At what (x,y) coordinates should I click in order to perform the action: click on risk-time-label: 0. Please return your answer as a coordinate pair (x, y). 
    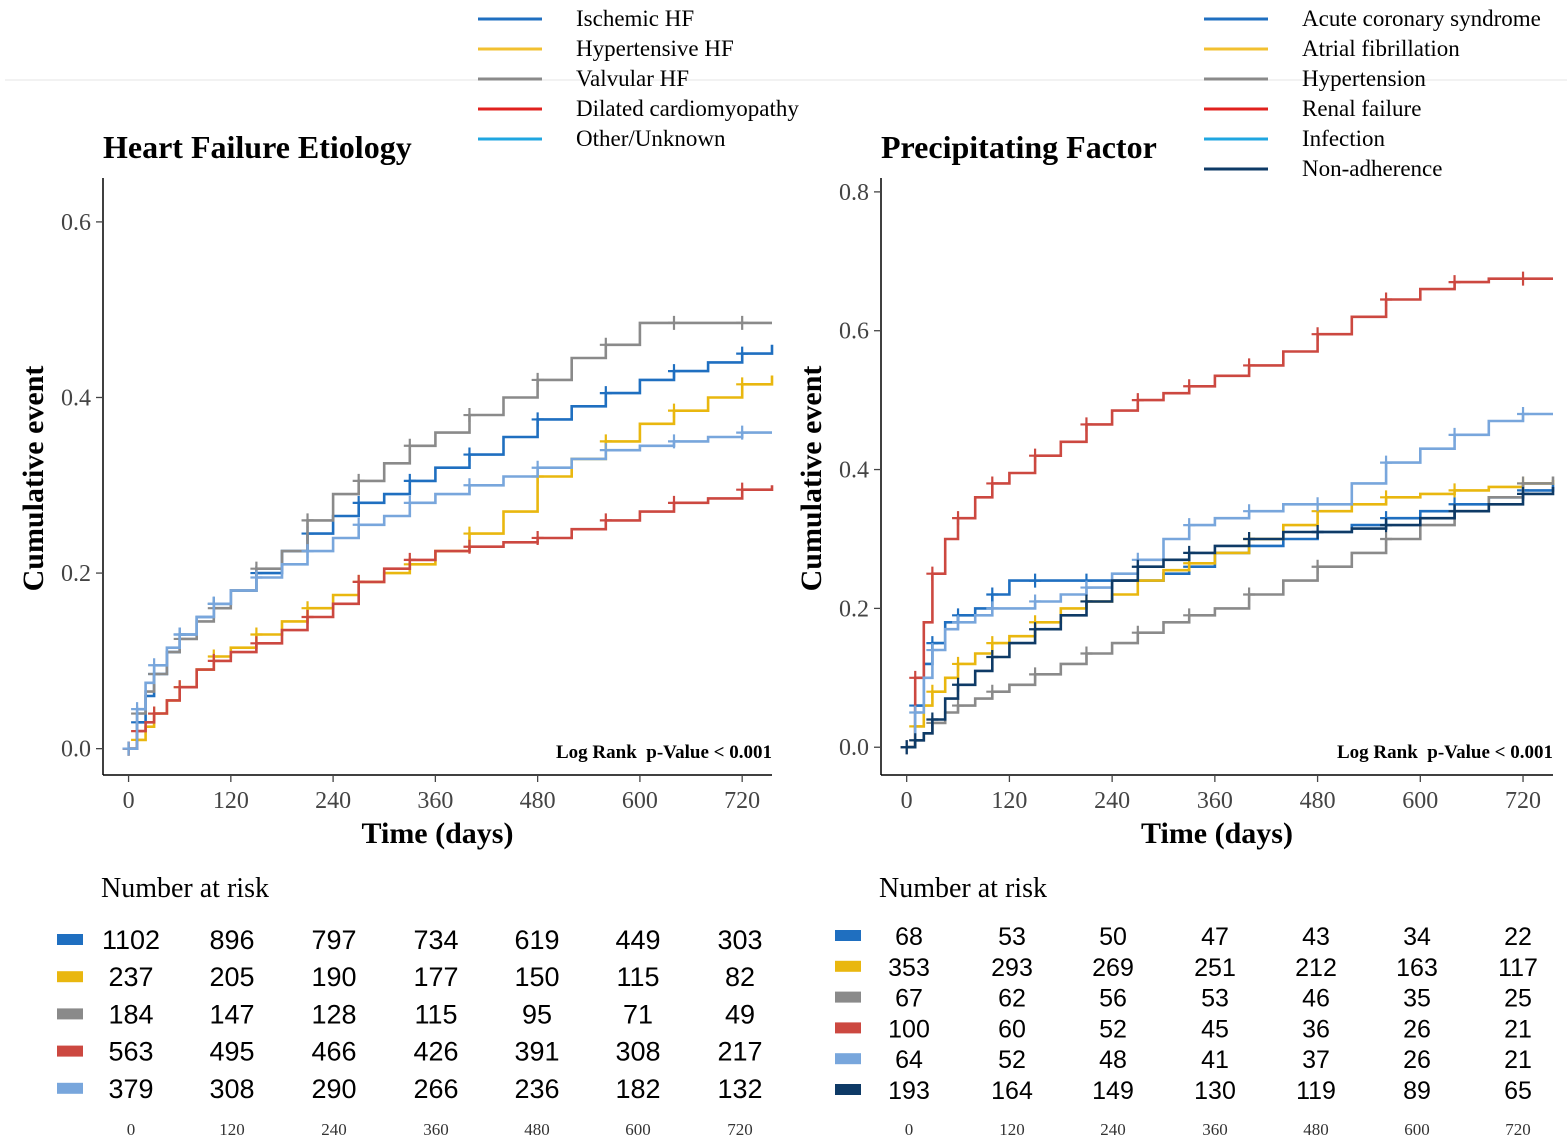
    Looking at the image, I should click on (131, 1129).